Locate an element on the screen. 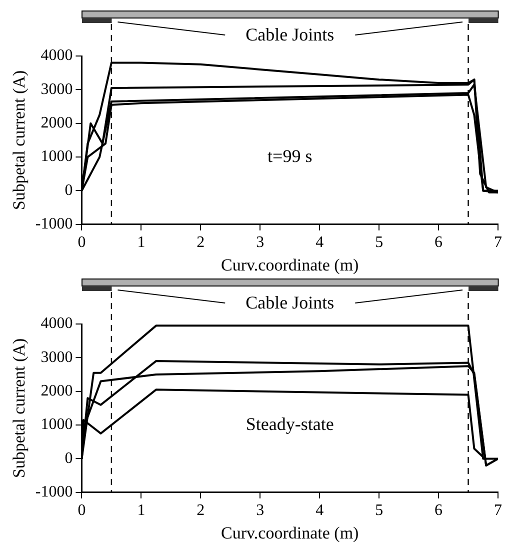 This screenshot has height=549, width=514. annotation: Steady-state is located at coordinates (290, 424).